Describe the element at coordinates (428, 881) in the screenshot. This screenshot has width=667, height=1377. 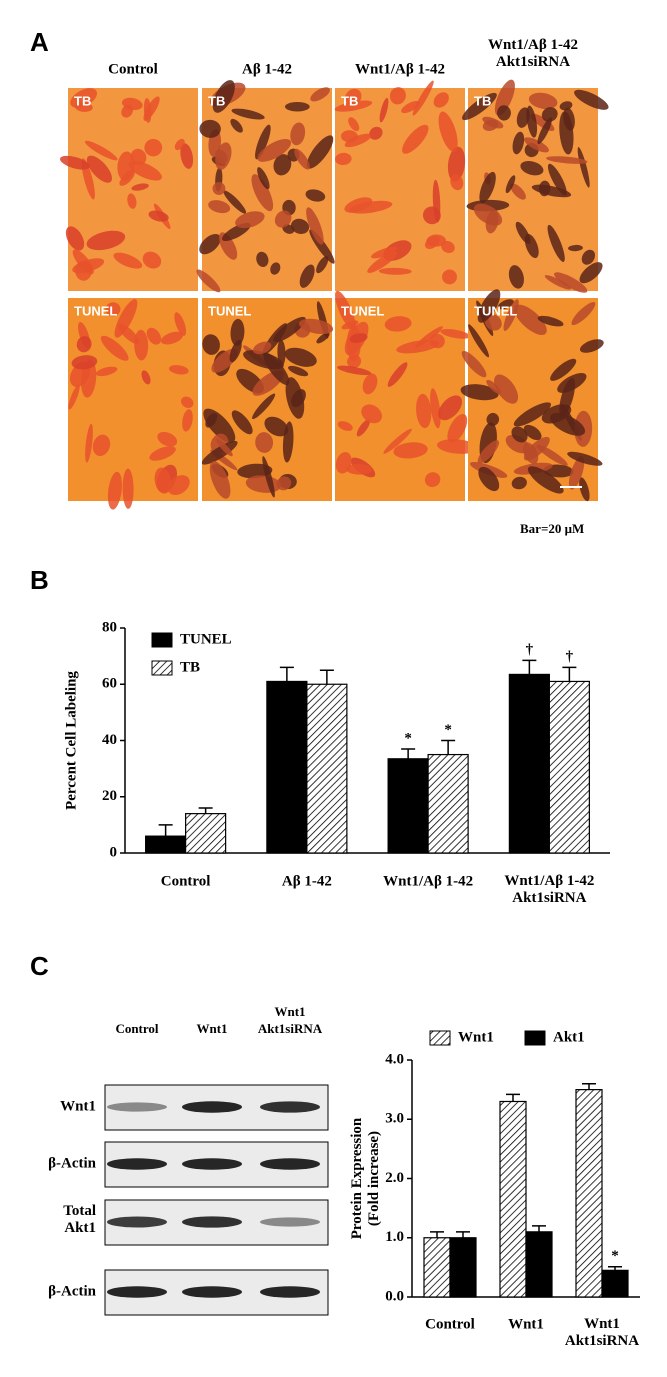
I see `x-tick-label: Wnt1/Aβ 1-42` at that location.